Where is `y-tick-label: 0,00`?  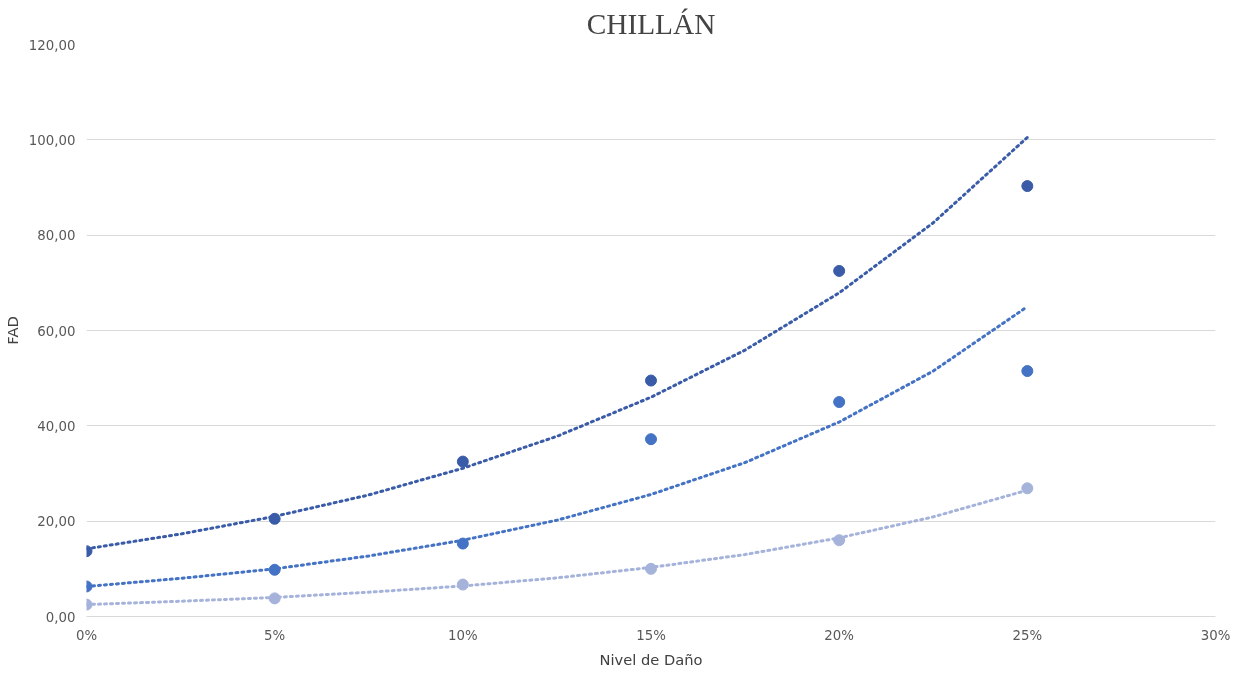 y-tick-label: 0,00 is located at coordinates (60, 617).